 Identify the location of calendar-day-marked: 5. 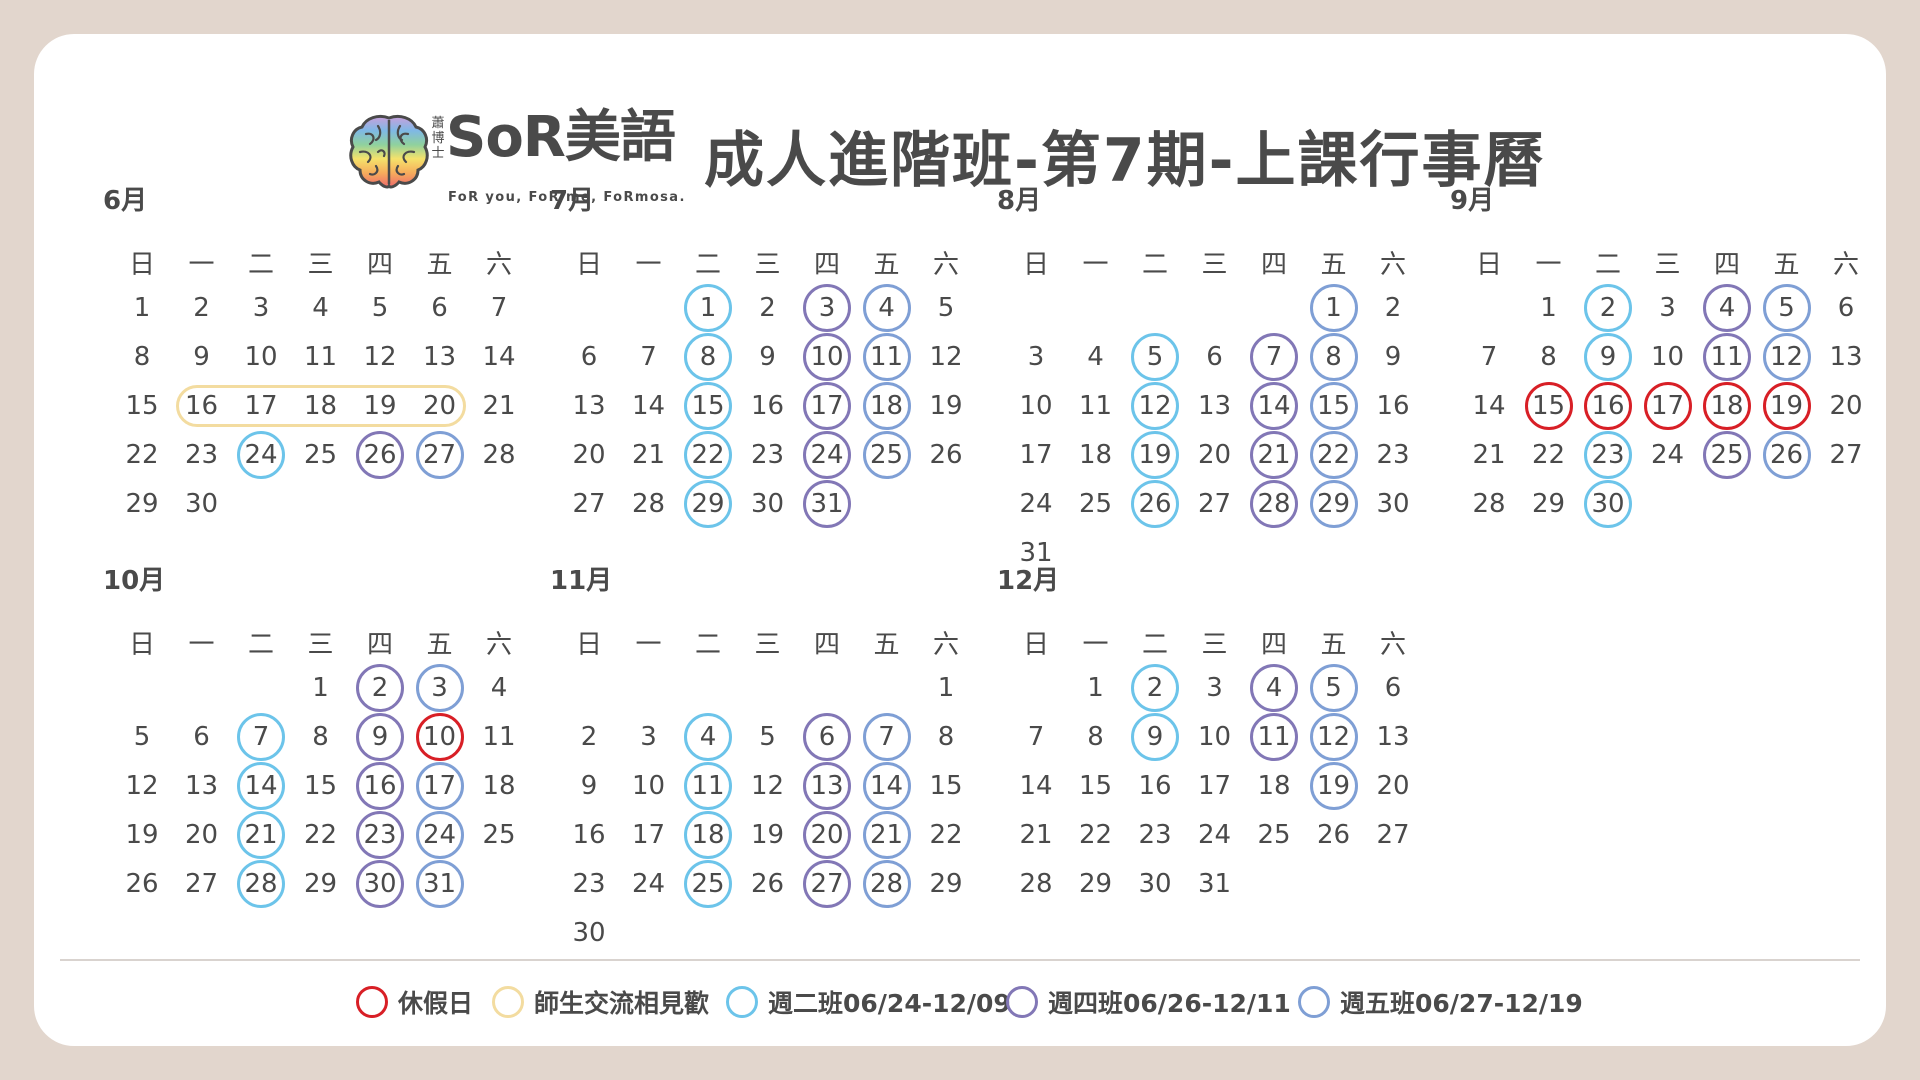
(1333, 688).